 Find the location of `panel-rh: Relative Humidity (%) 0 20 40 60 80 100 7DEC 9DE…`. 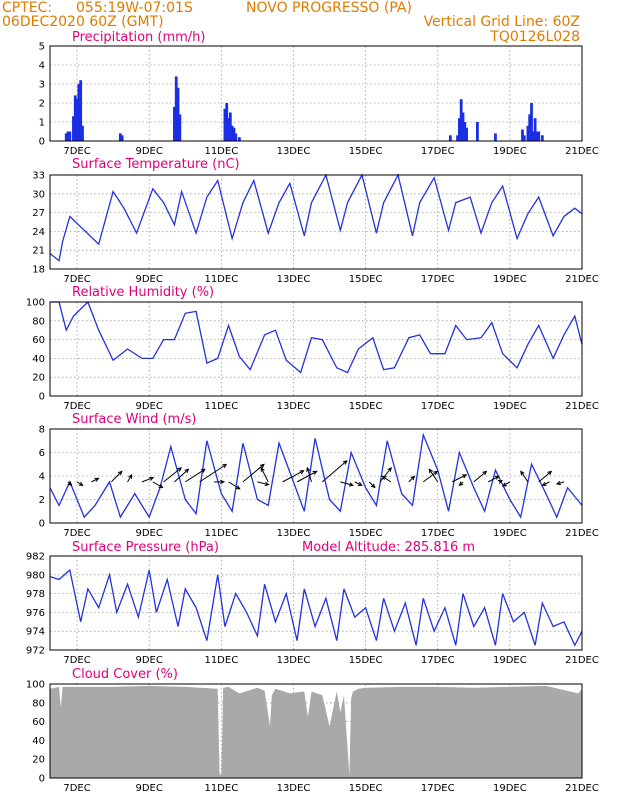

panel-rh: Relative Humidity (%) 0 20 40 60 80 100 7DEC 9DE… is located at coordinates (312, 348).